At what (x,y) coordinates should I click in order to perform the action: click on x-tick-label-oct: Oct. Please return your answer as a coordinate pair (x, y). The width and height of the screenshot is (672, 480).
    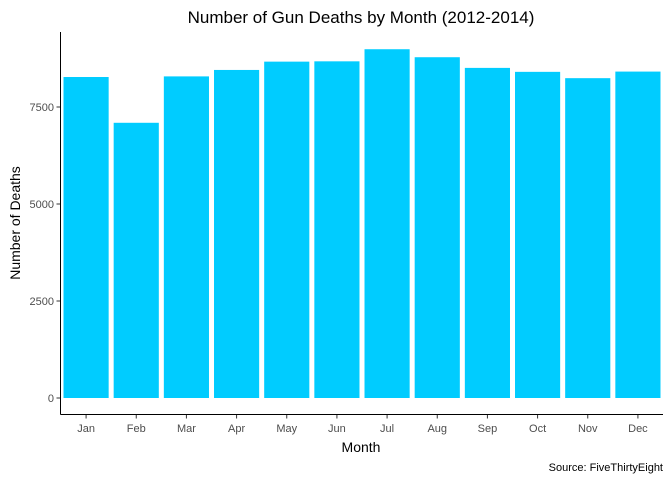
    Looking at the image, I should click on (537, 429).